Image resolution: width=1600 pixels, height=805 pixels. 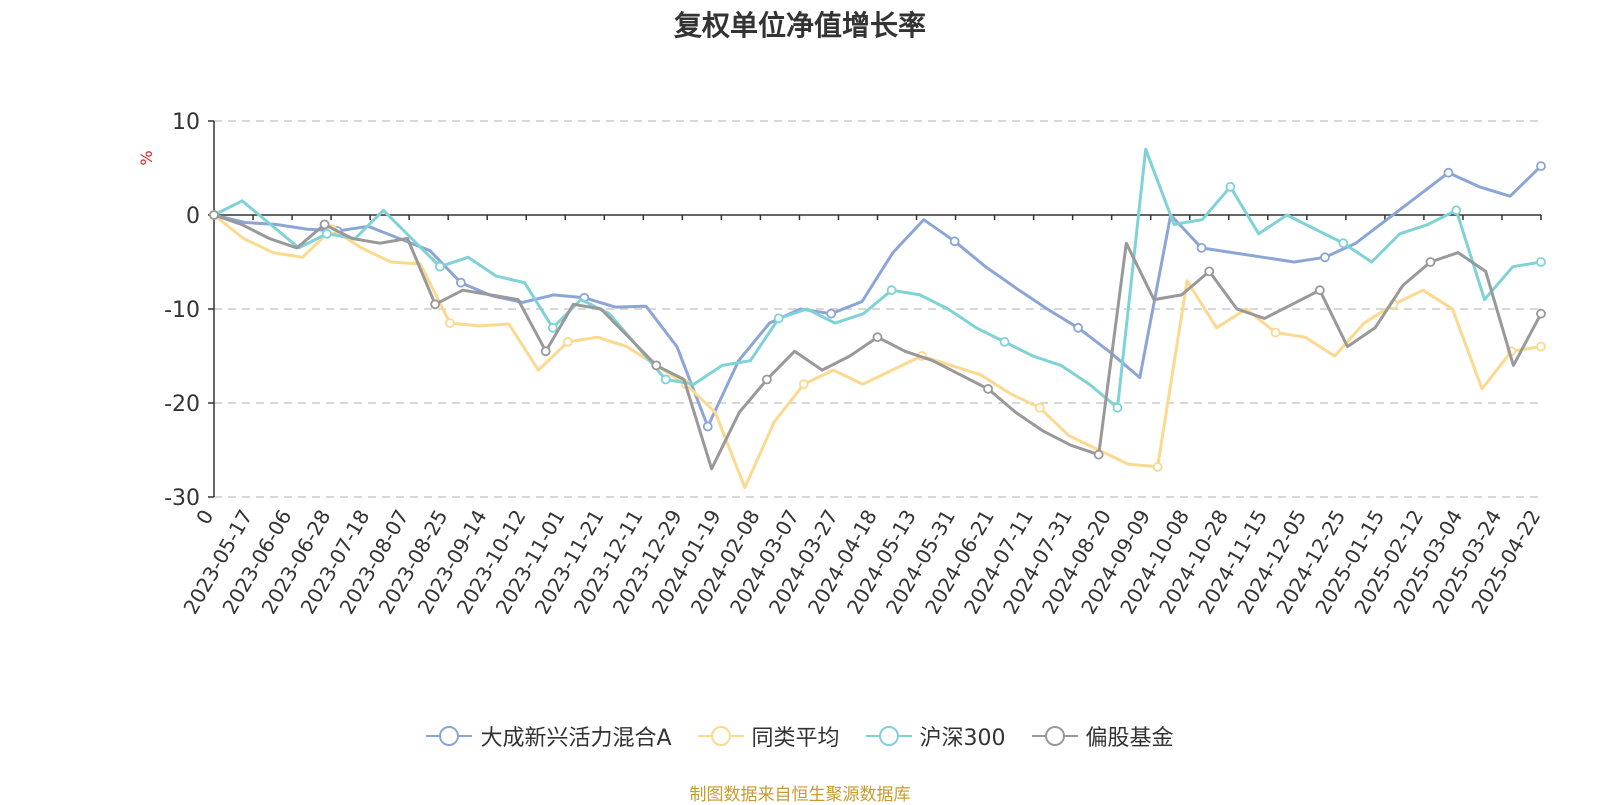 I want to click on legend-label: 同类平均, so click(x=795, y=738).